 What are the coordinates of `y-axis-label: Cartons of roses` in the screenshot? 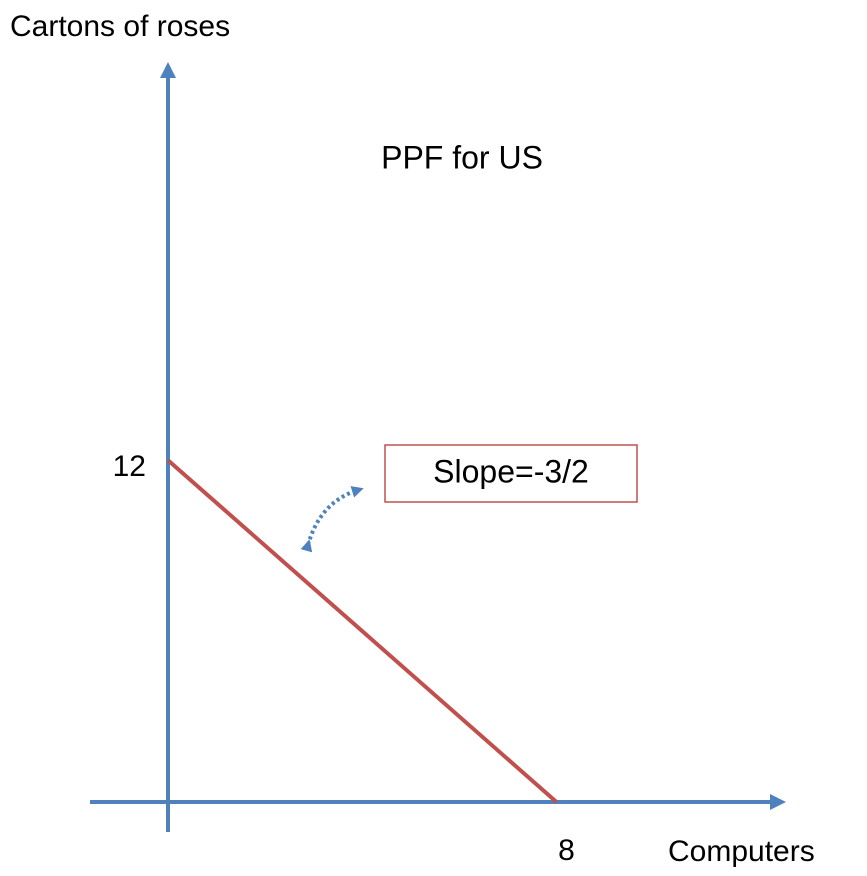 It's located at (120, 26).